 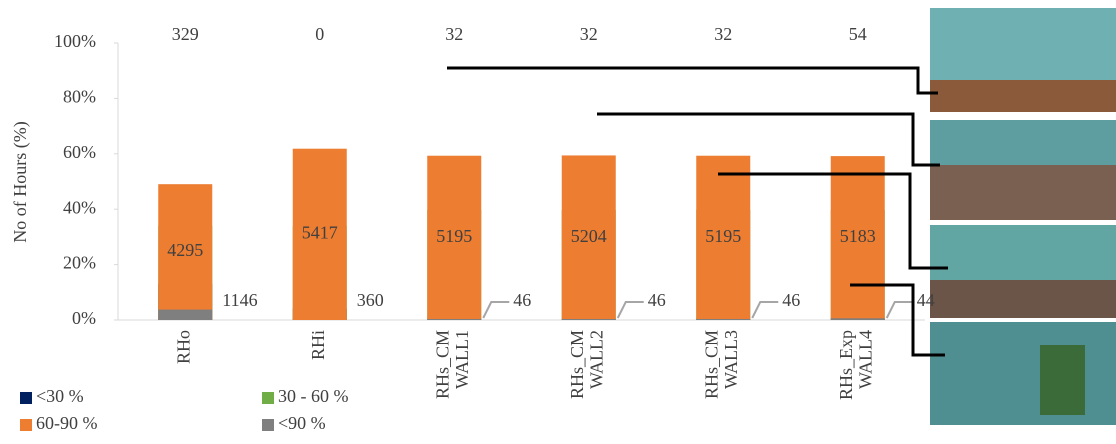 I want to click on y-tick-label: 0%, so click(x=84, y=318).